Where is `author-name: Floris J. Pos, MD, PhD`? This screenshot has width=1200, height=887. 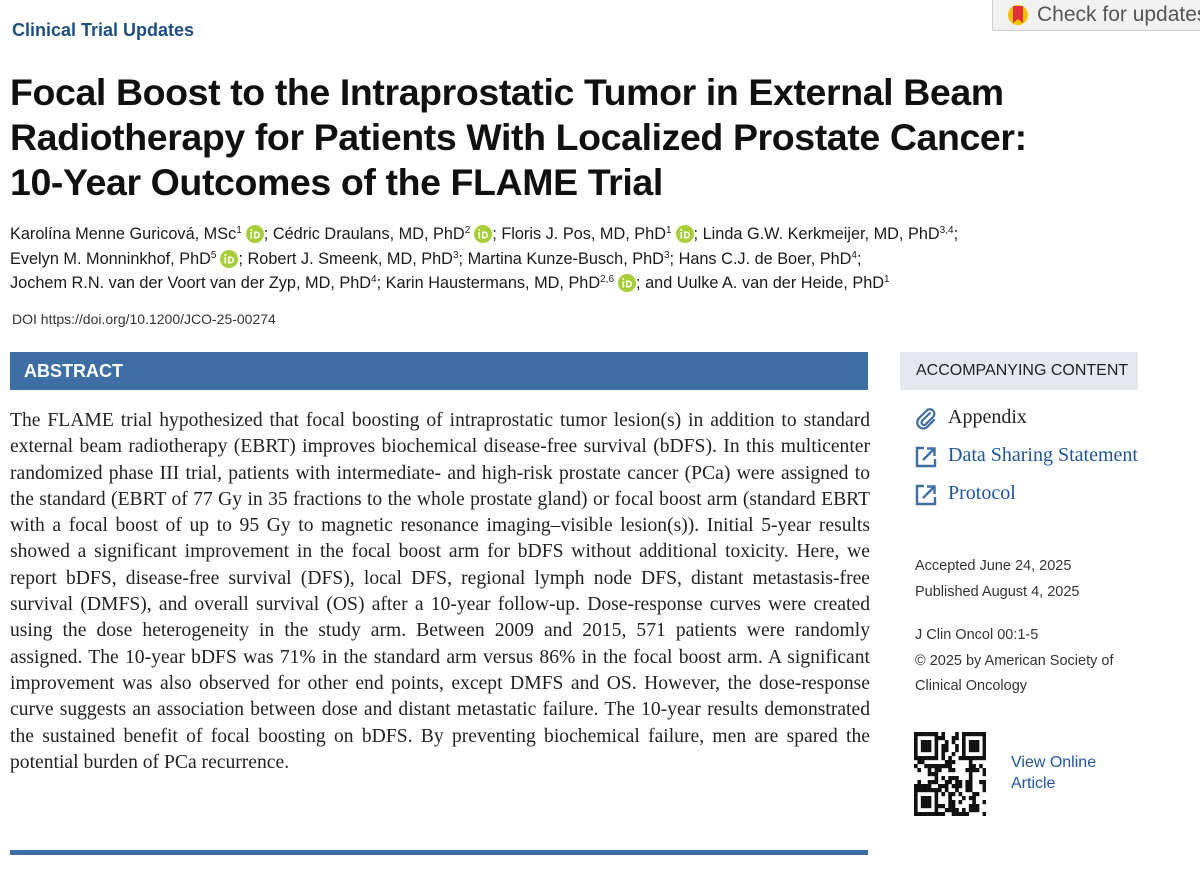
author-name: Floris J. Pos, MD, PhD is located at coordinates (583, 234).